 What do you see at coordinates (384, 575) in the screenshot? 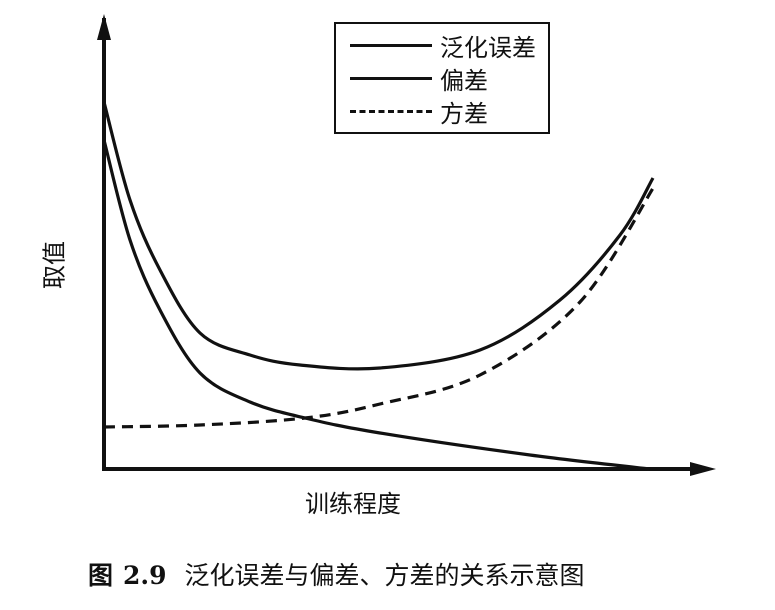
I see `caption-text: 泛化误差与偏差、方差的关系示意图` at bounding box center [384, 575].